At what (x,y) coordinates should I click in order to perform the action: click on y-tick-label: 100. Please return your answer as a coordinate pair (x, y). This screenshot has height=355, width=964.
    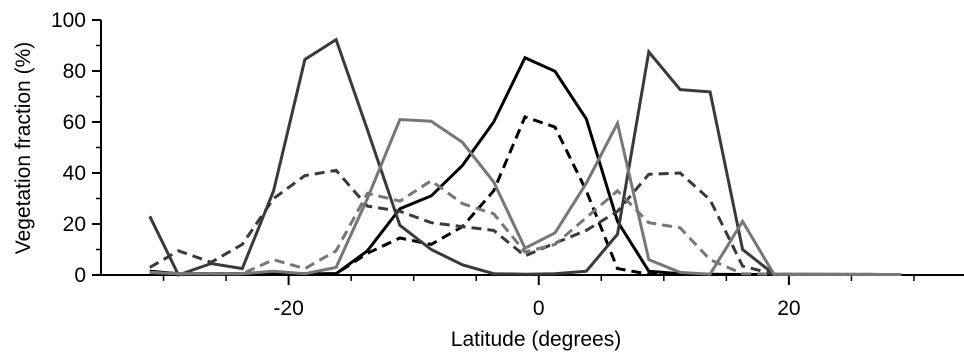
    Looking at the image, I should click on (68, 20).